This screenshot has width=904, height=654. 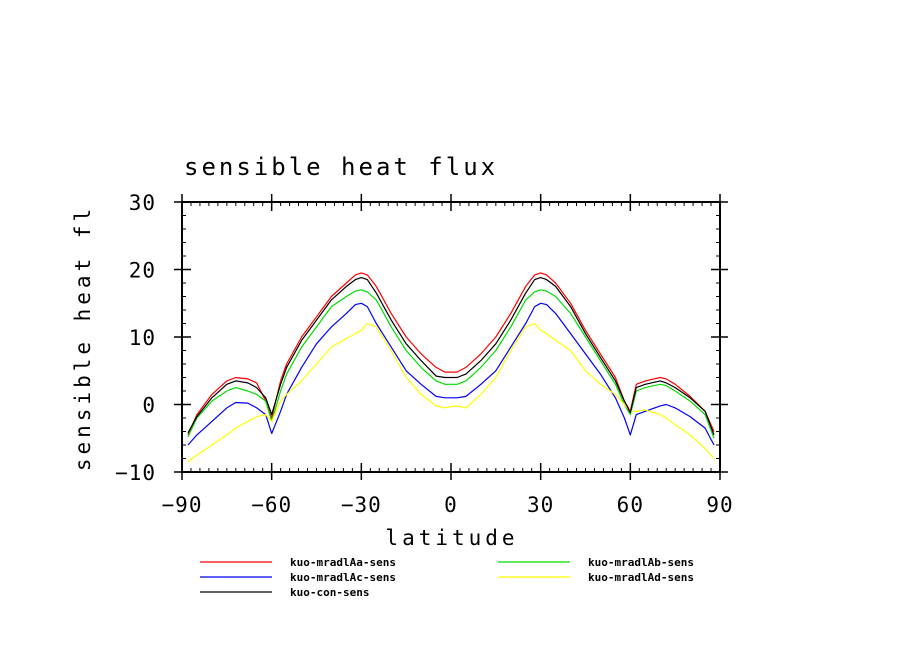 What do you see at coordinates (343, 577) in the screenshot?
I see `legend-label: kuo-mradlAc-sens` at bounding box center [343, 577].